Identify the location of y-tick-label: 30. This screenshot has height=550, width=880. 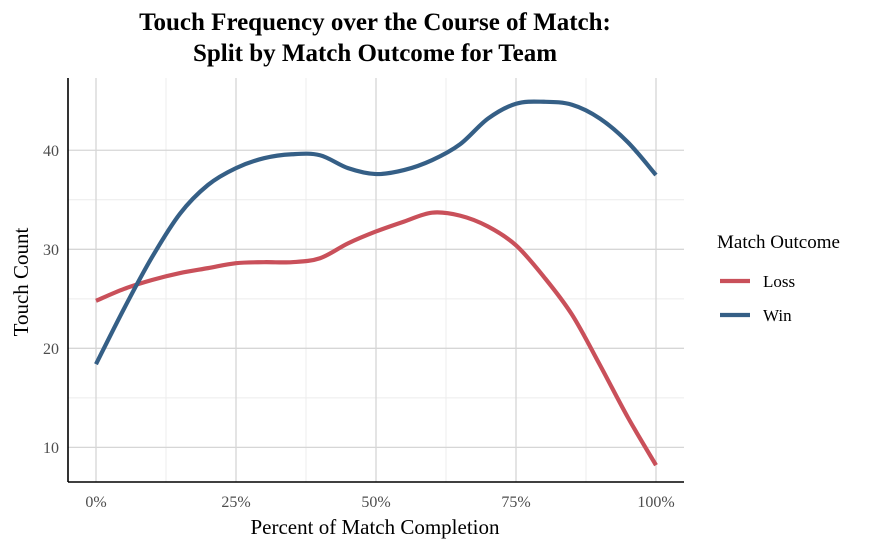
(51, 250).